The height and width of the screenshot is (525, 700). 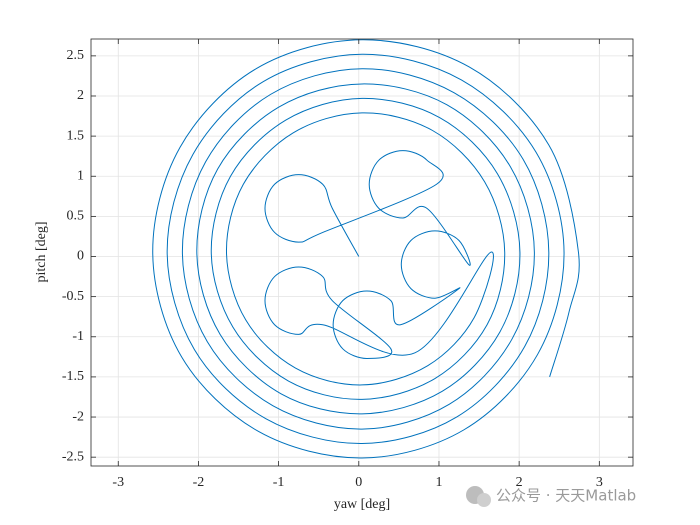 I want to click on y-tick-label: -2, so click(x=78, y=416).